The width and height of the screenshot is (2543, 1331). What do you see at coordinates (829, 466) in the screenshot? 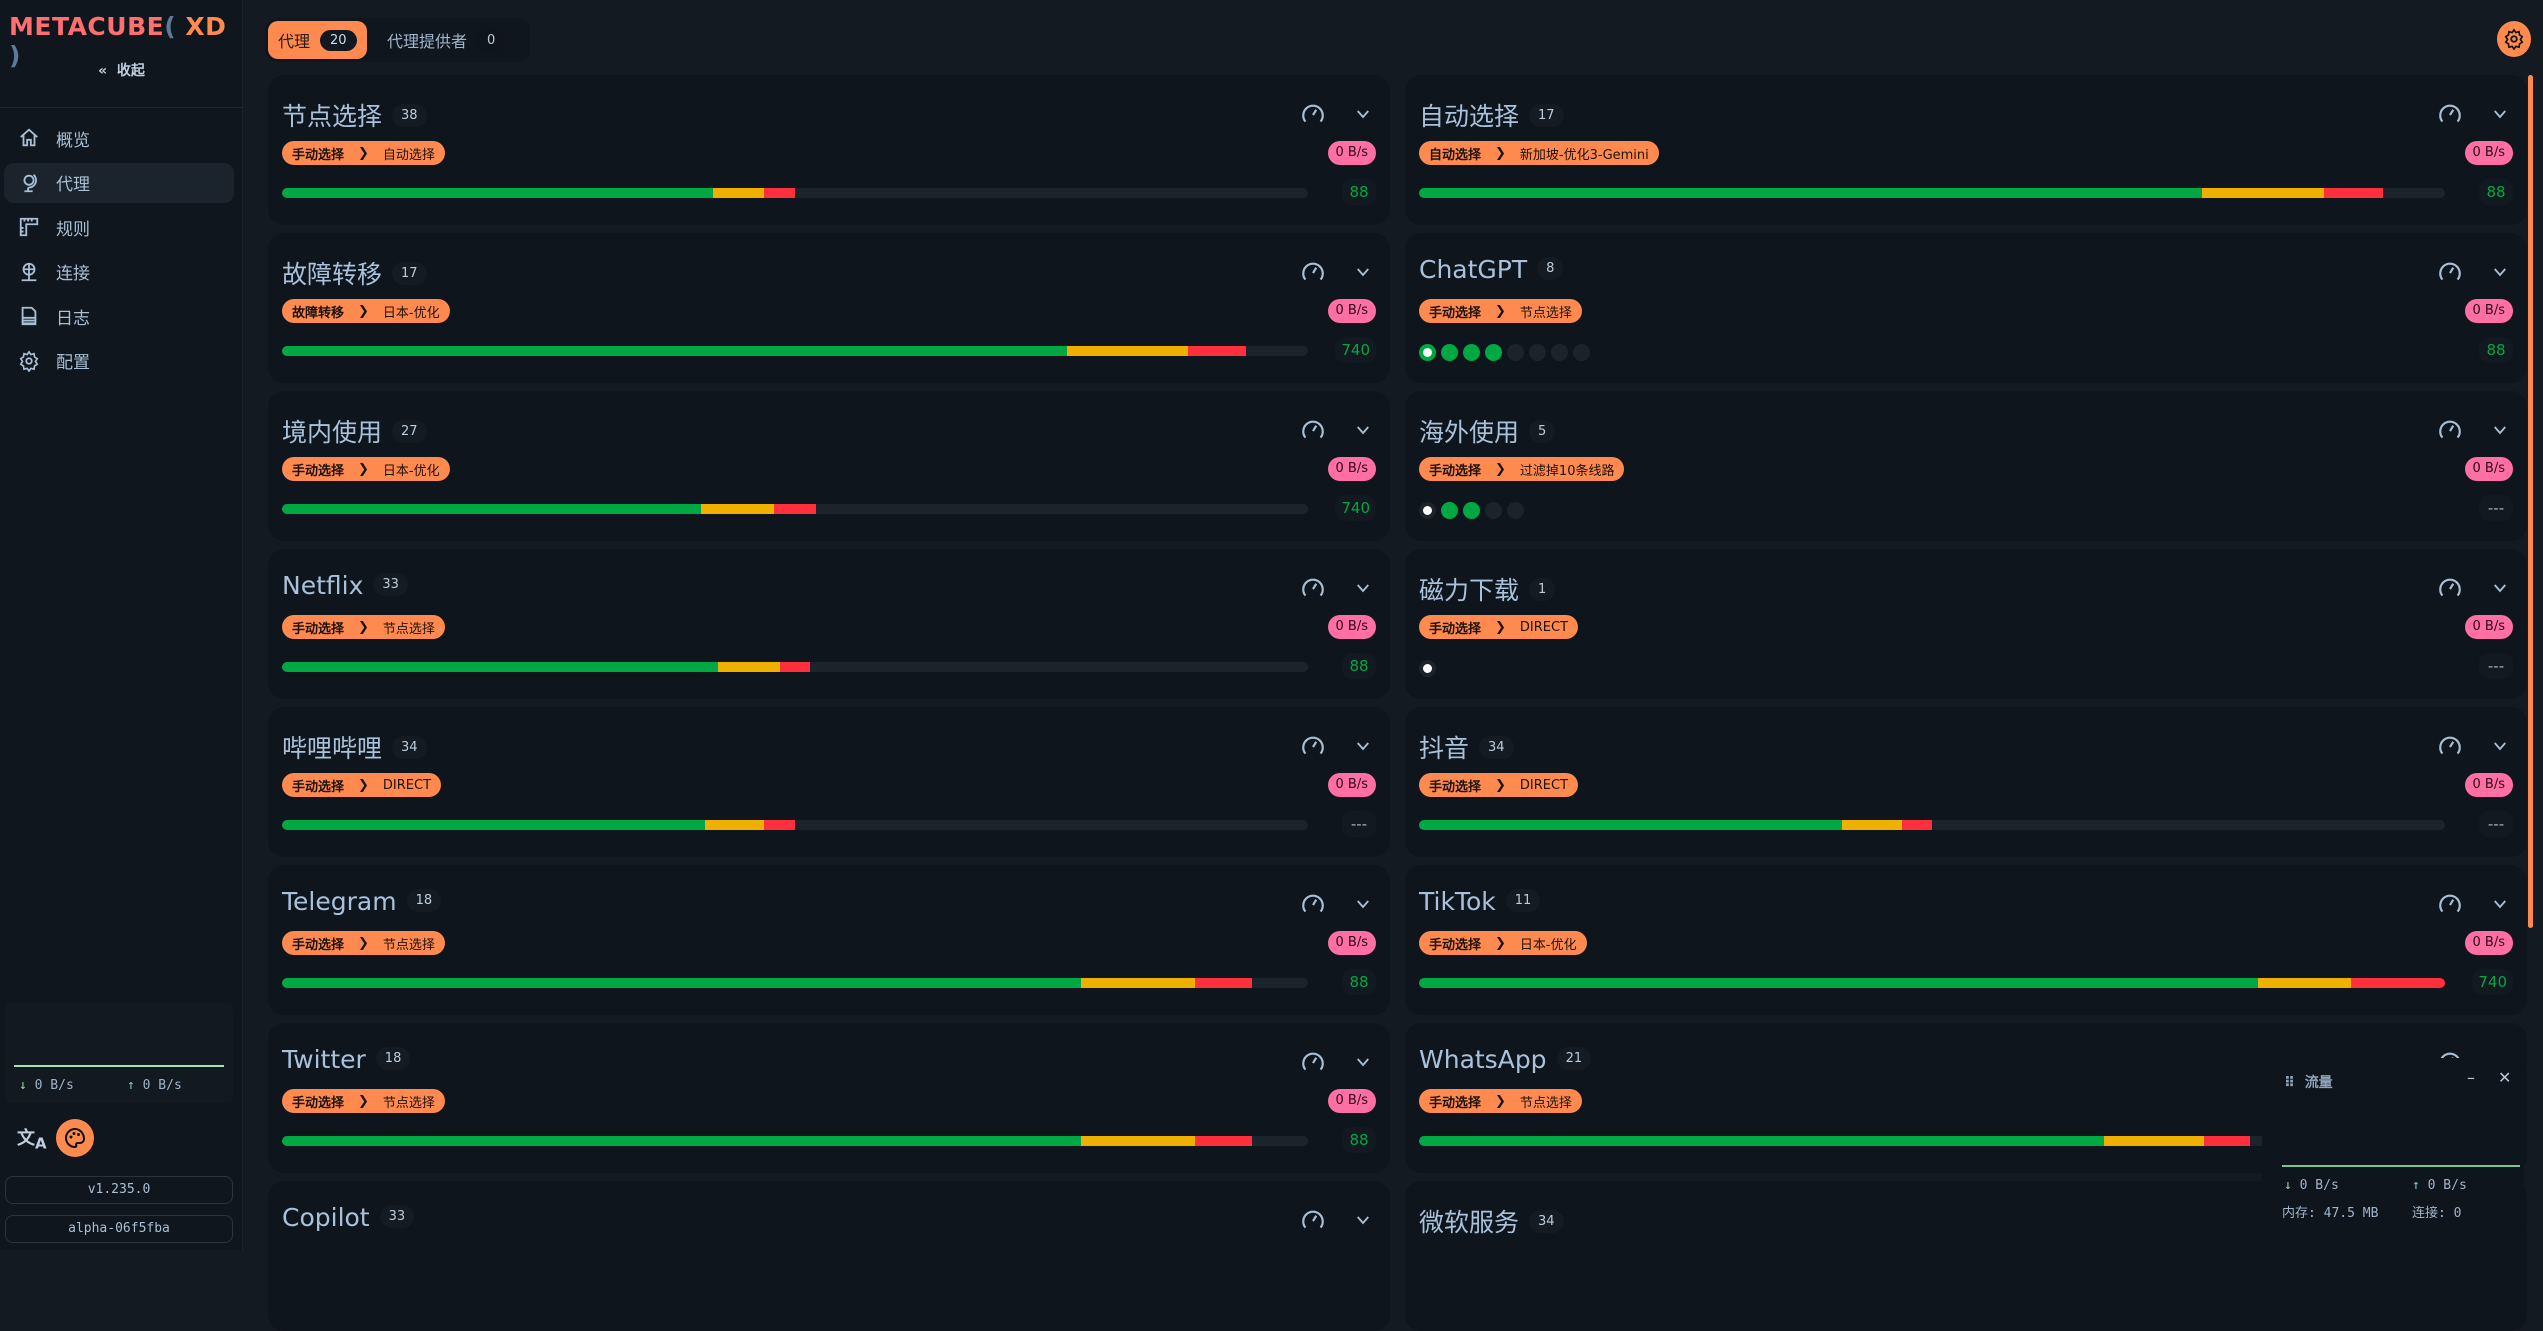
I see `proxy-group-card: 境内使用 27 手动选择 ❯ 日本-优化 0 B/s 740` at bounding box center [829, 466].